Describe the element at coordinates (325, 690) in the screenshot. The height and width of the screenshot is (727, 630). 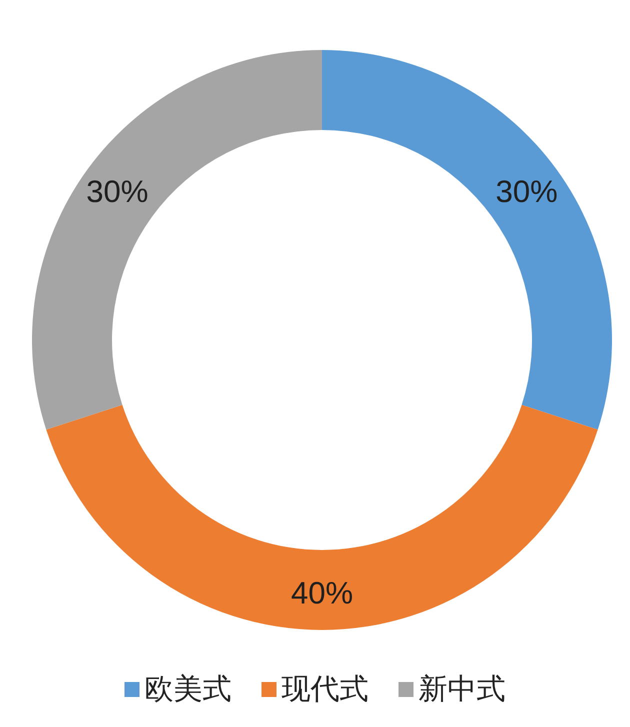
I see `legend-label: 现代式` at that location.